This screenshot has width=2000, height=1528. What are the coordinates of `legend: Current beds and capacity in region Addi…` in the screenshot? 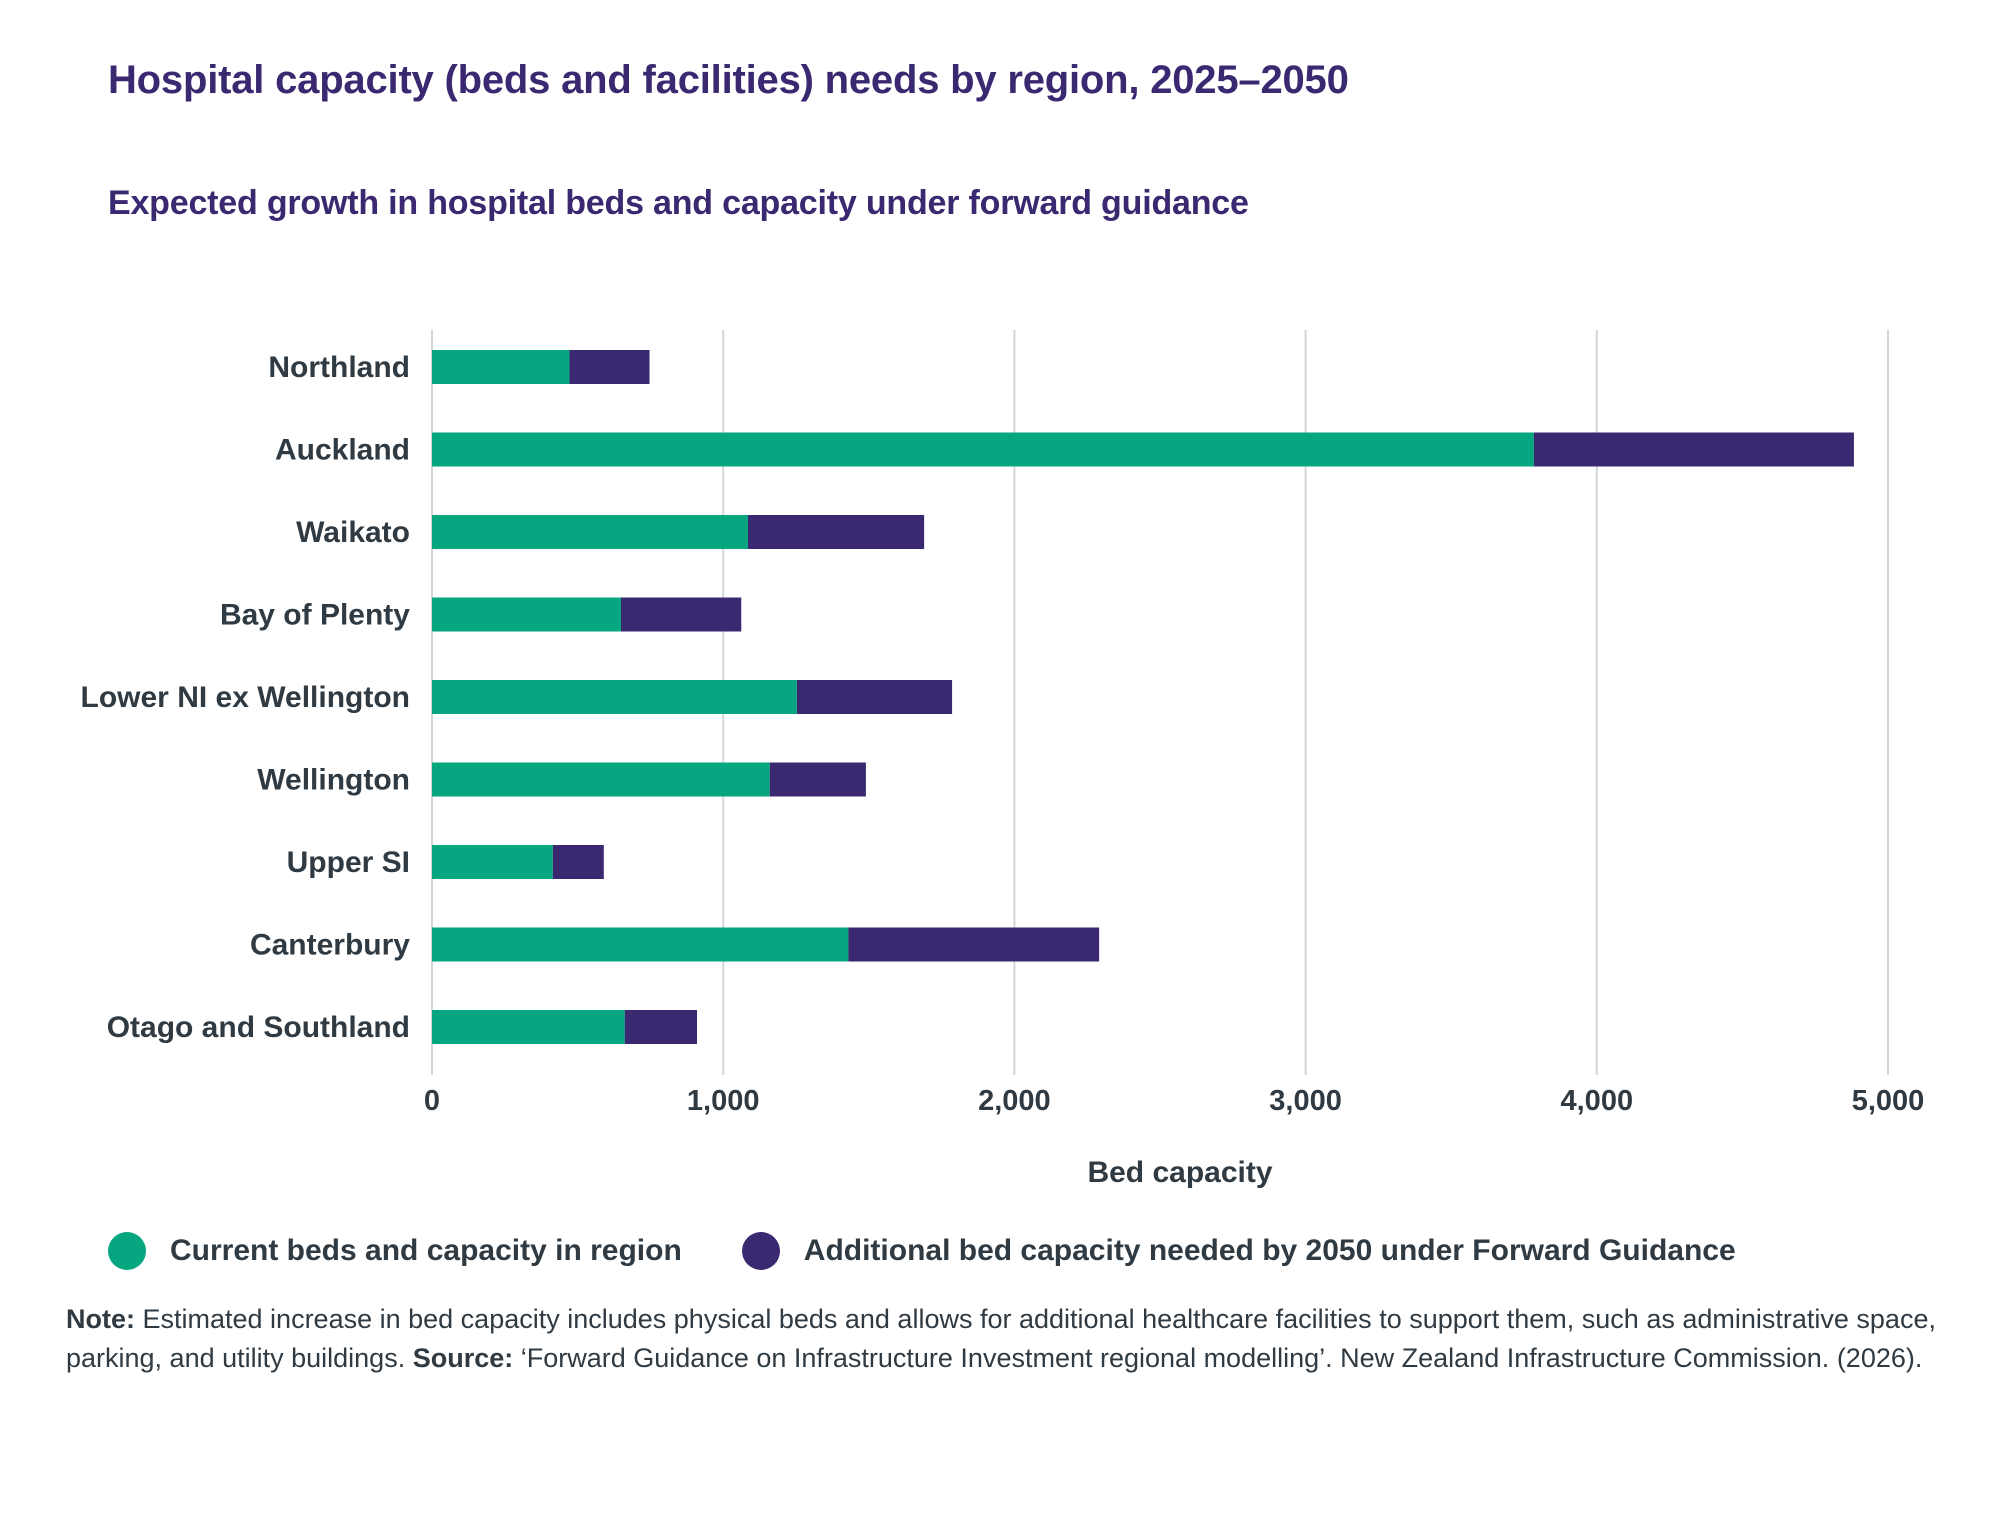 It's located at (952, 1251).